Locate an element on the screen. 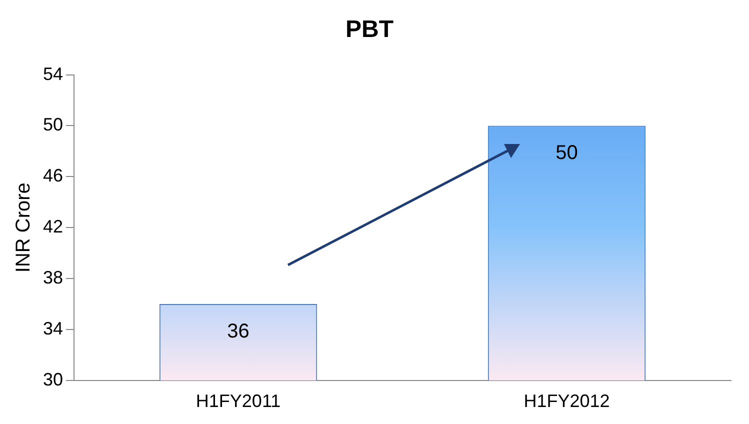 The height and width of the screenshot is (424, 749). y-tick-label: 34 is located at coordinates (53, 328).